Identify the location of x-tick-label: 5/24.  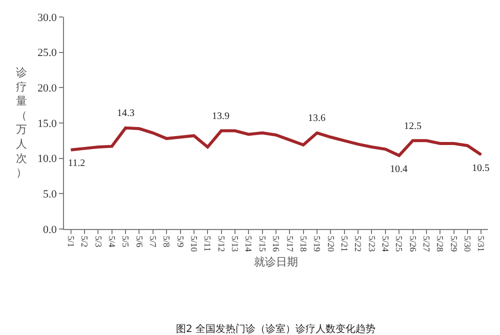
(385, 244).